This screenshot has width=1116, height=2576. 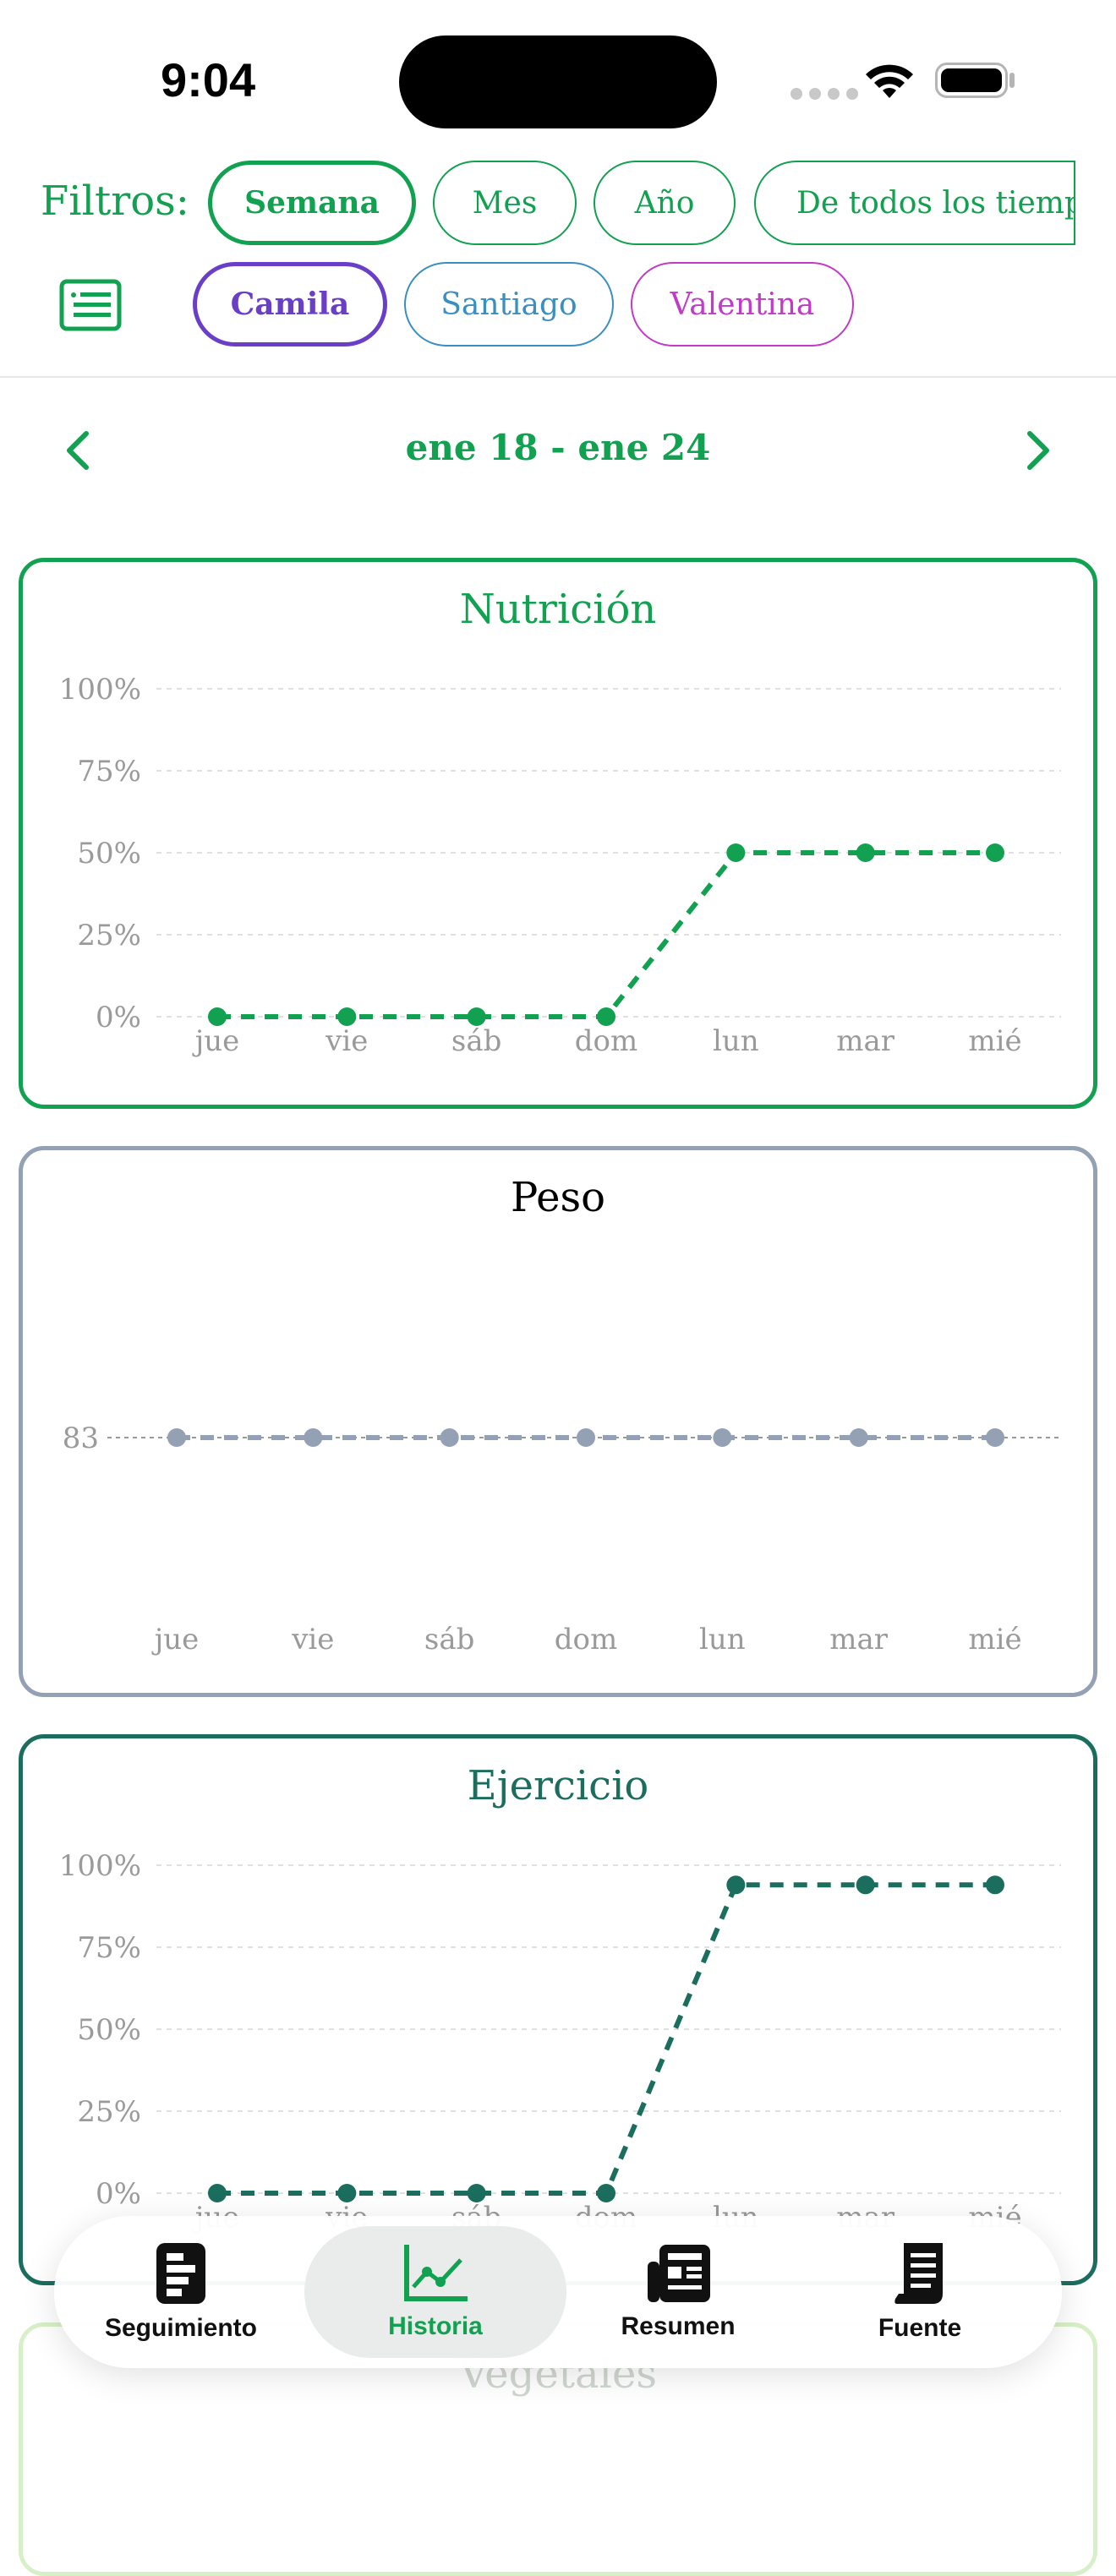 I want to click on dynamic-island, so click(x=558, y=81).